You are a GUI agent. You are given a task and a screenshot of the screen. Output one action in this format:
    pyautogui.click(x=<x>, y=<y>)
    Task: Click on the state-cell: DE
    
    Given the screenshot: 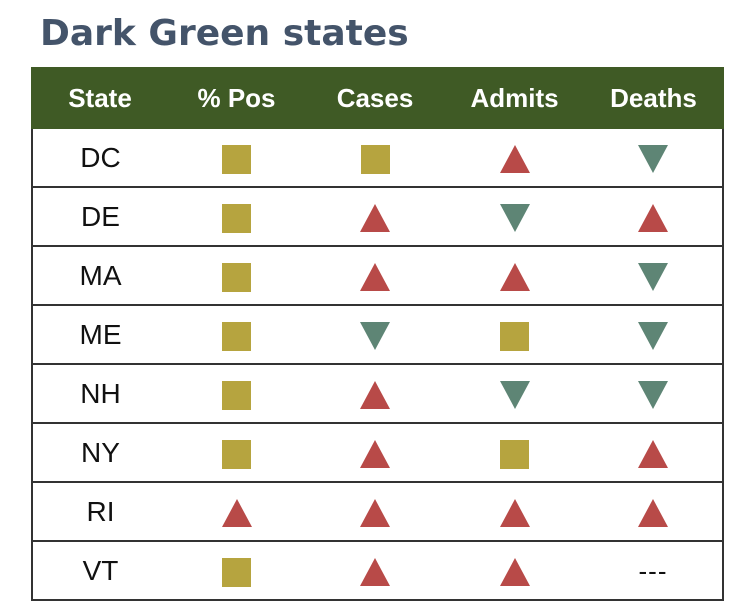 What is the action you would take?
    pyautogui.click(x=99, y=216)
    